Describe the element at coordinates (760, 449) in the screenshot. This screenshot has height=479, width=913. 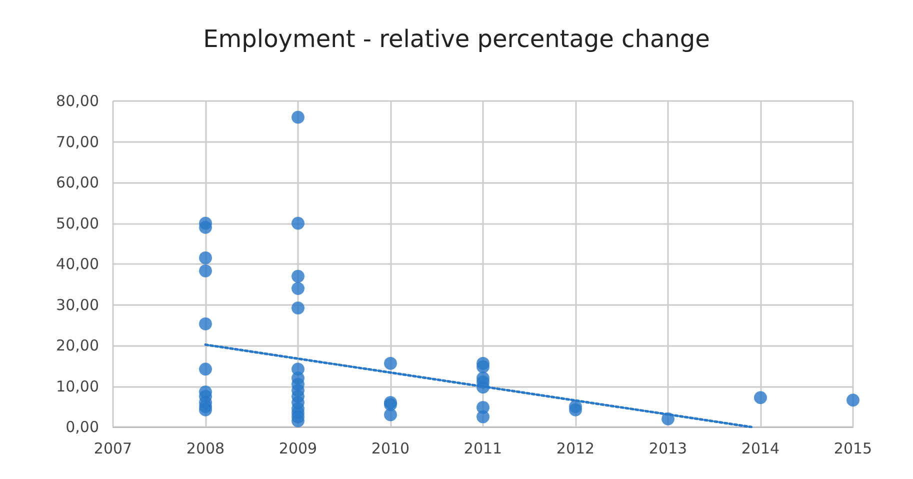
I see `x-tick-label: 2014` at that location.